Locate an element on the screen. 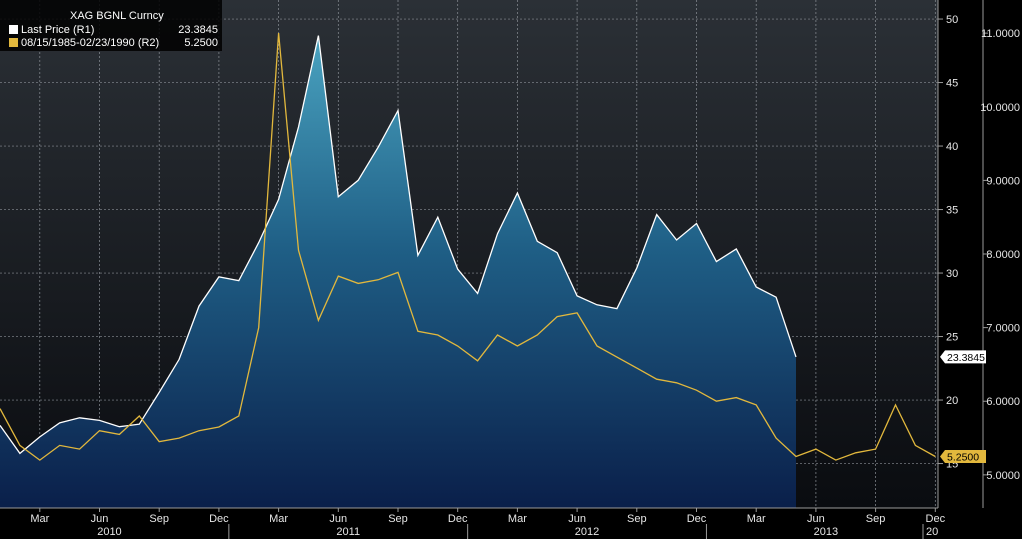 The width and height of the screenshot is (1022, 539). x-tick-label-7: Dec is located at coordinates (458, 519).